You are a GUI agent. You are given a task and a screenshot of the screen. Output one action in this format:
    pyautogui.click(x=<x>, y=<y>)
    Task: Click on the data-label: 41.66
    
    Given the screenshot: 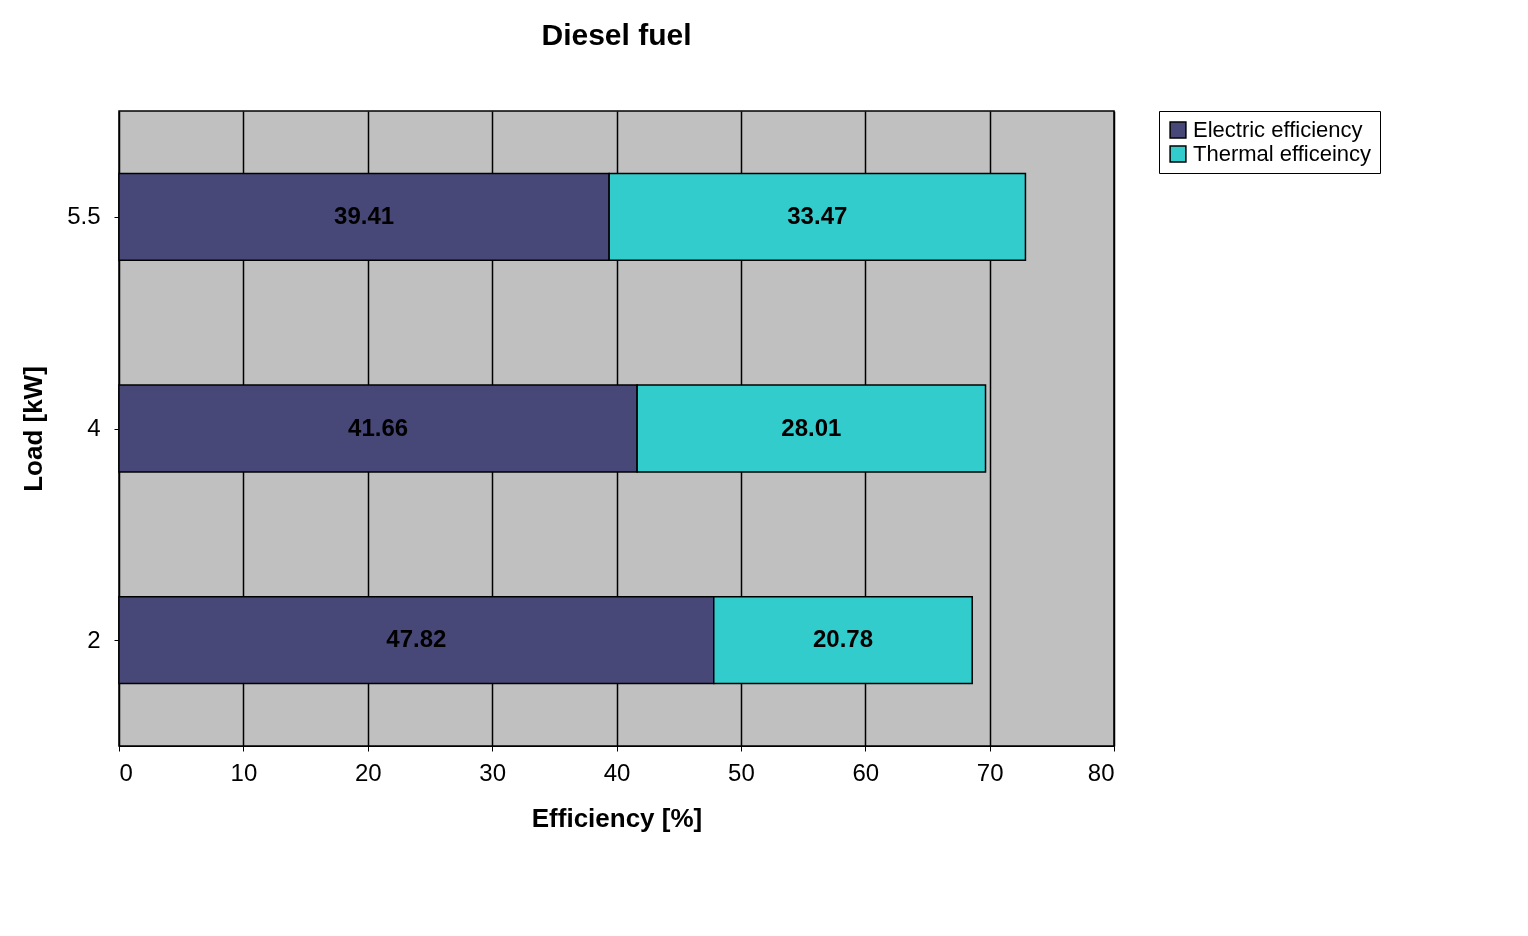 What is the action you would take?
    pyautogui.click(x=378, y=427)
    